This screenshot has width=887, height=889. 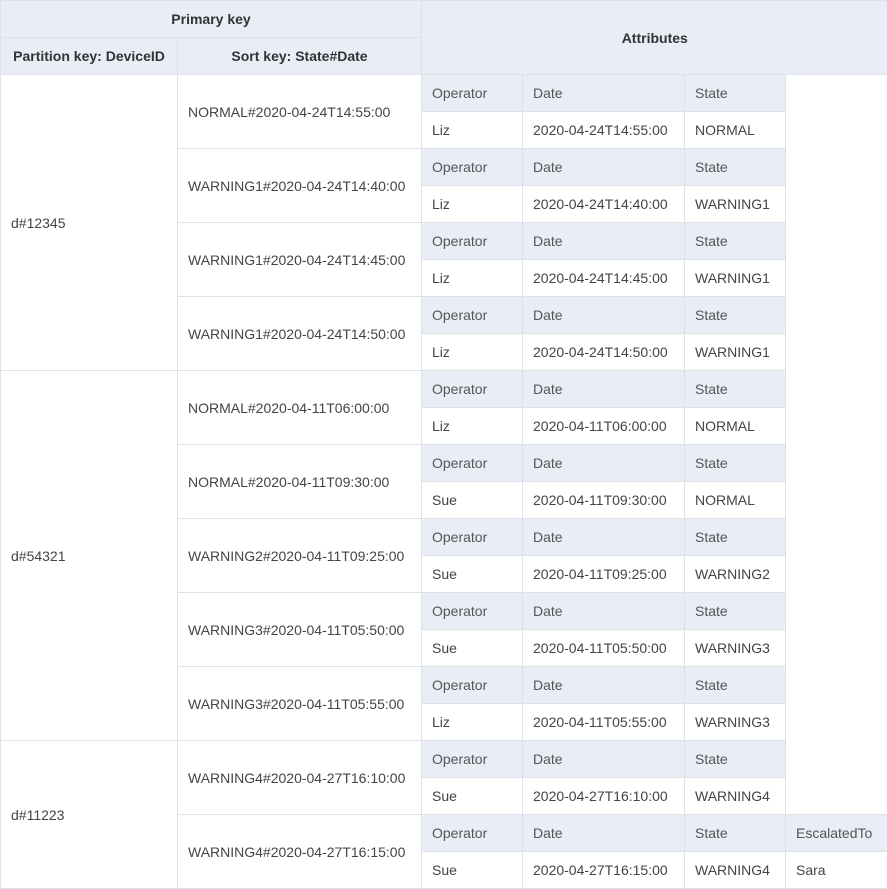 I want to click on attribute-name: EscalatedTo, so click(x=836, y=833).